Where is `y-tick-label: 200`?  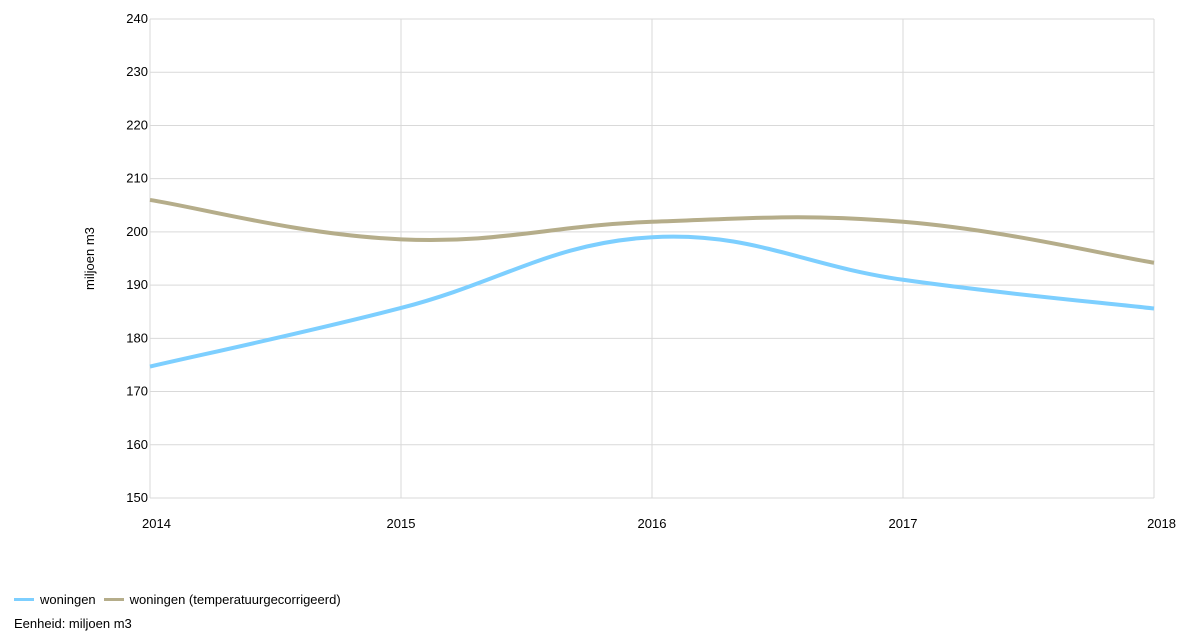 y-tick-label: 200 is located at coordinates (137, 231).